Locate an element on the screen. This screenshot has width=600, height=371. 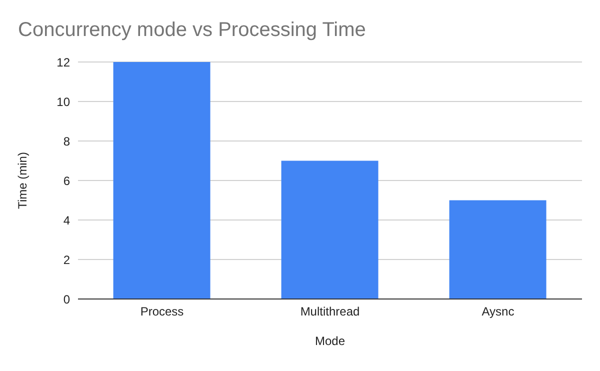
y-tick-label: 0 is located at coordinates (66, 299).